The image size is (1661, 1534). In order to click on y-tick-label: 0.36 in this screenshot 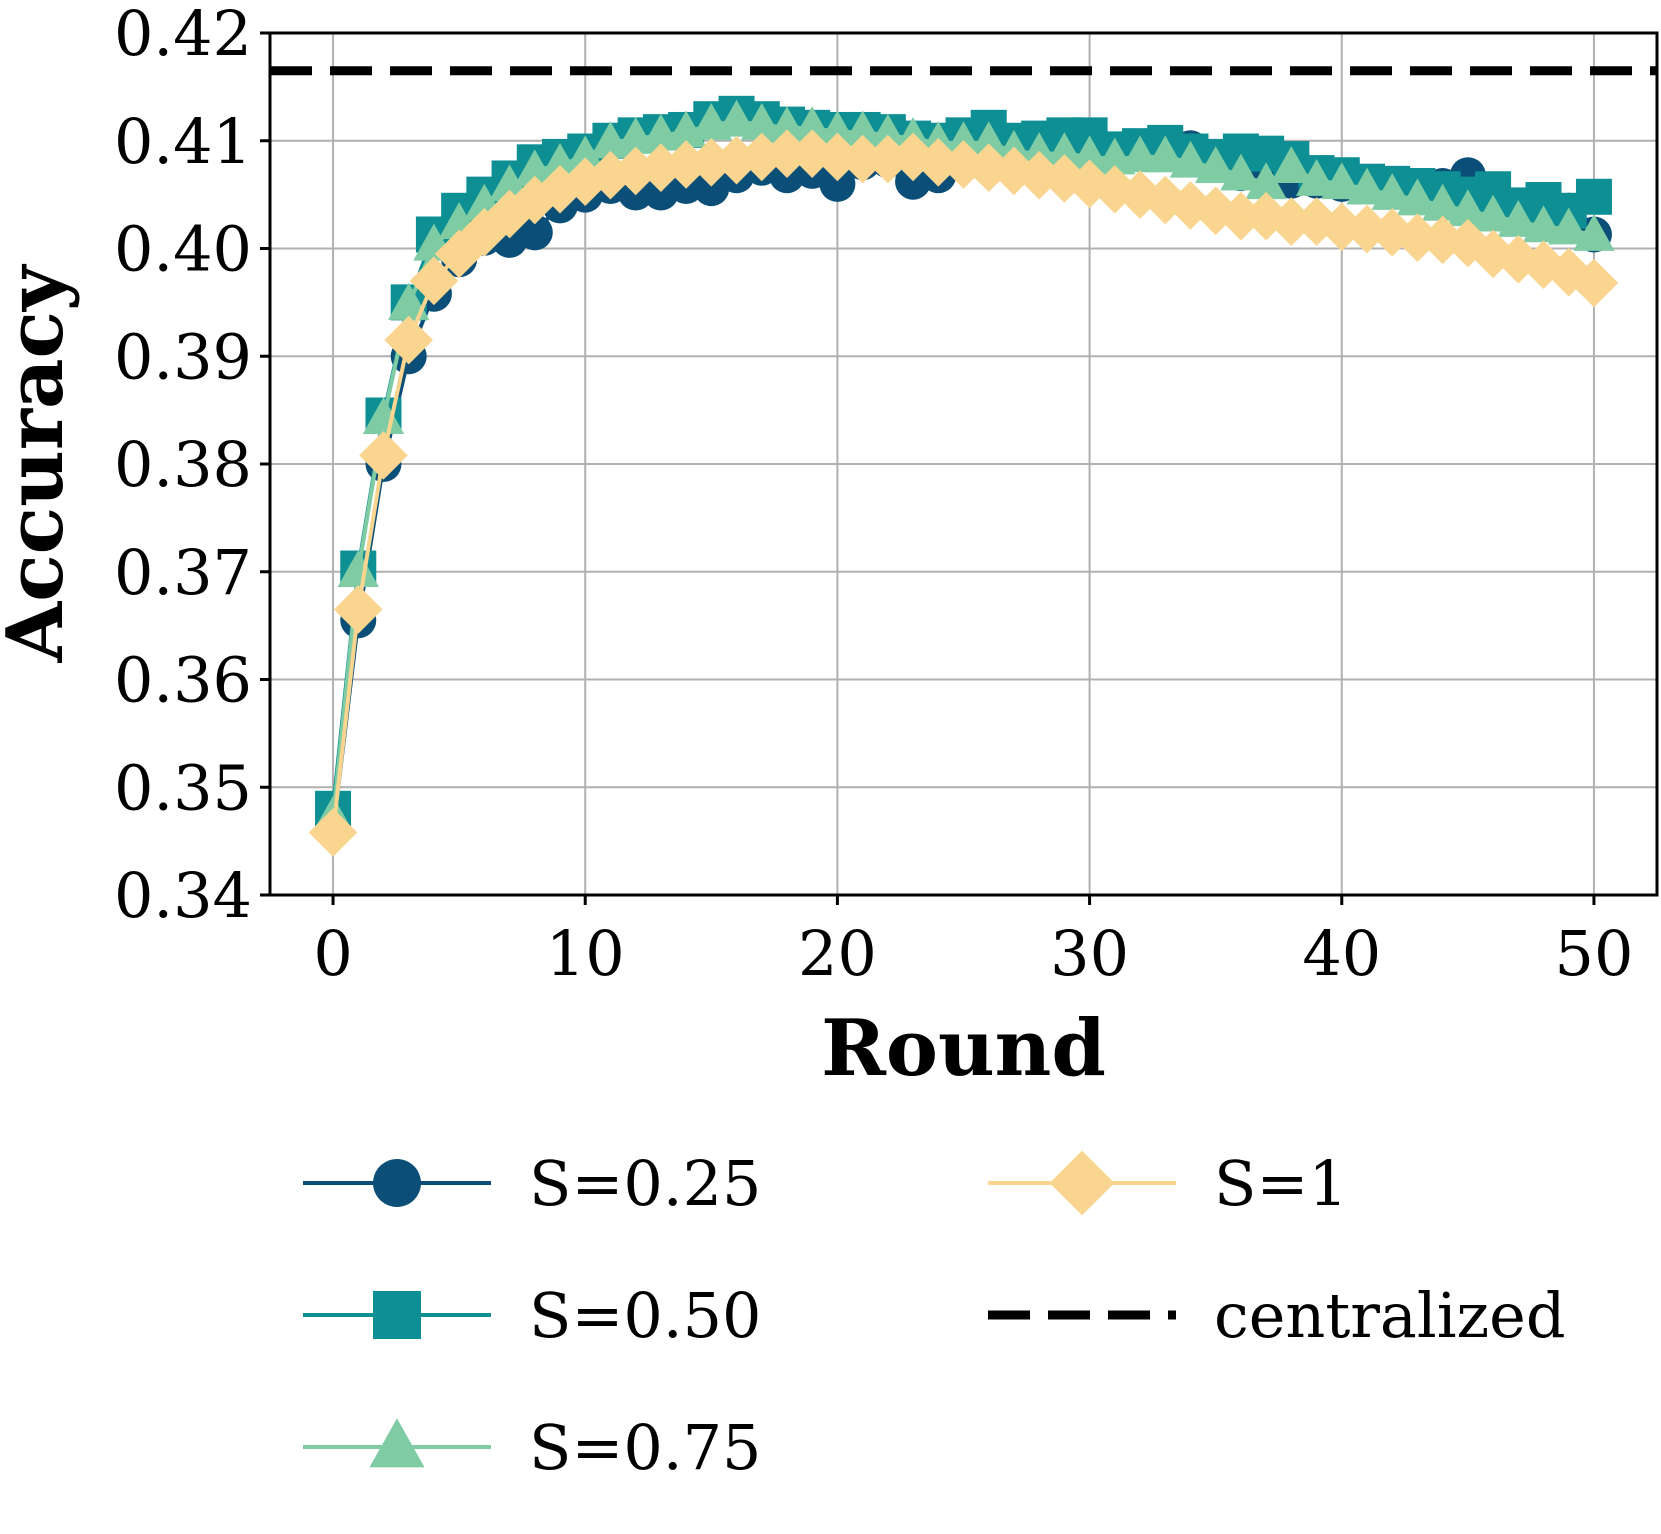, I will do `click(183, 680)`.